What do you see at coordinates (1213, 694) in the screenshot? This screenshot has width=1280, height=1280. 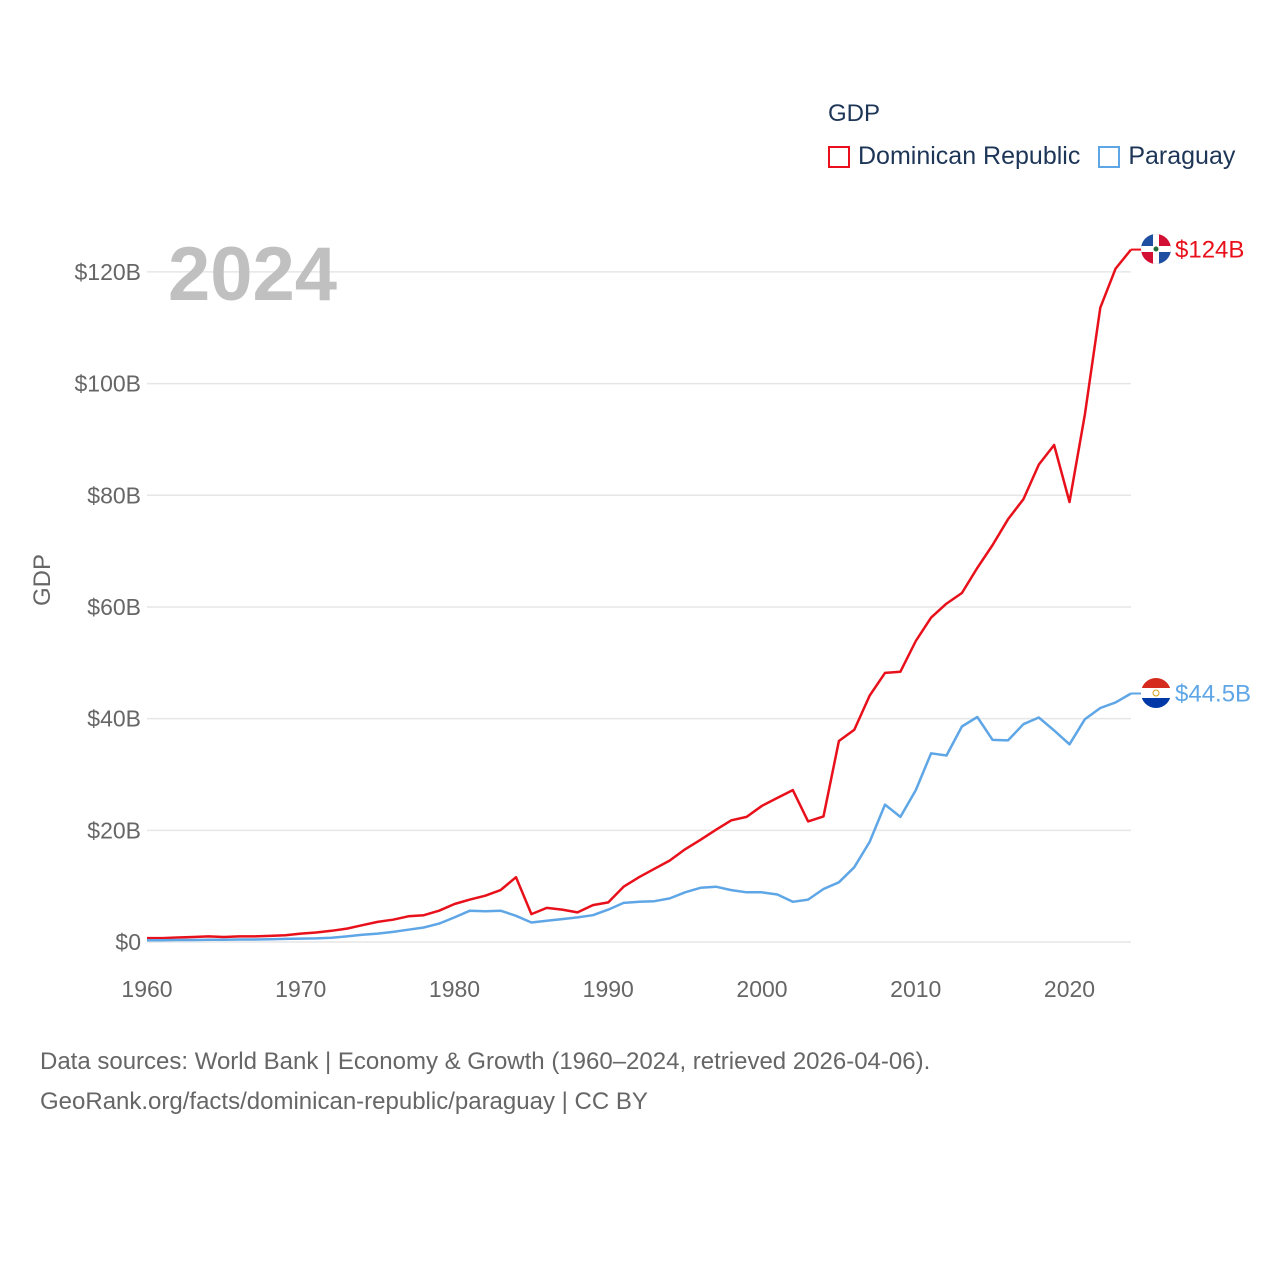 I see `end-value-label: $44.5B` at bounding box center [1213, 694].